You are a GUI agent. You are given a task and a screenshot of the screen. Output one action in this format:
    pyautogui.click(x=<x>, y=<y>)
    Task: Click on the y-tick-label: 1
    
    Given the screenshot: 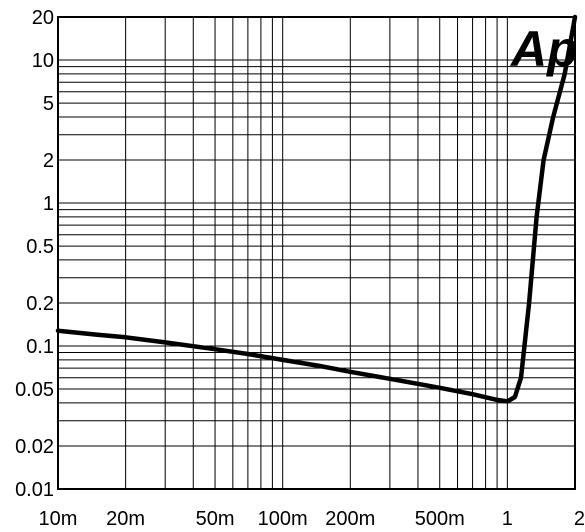 What is the action you would take?
    pyautogui.click(x=48, y=204)
    